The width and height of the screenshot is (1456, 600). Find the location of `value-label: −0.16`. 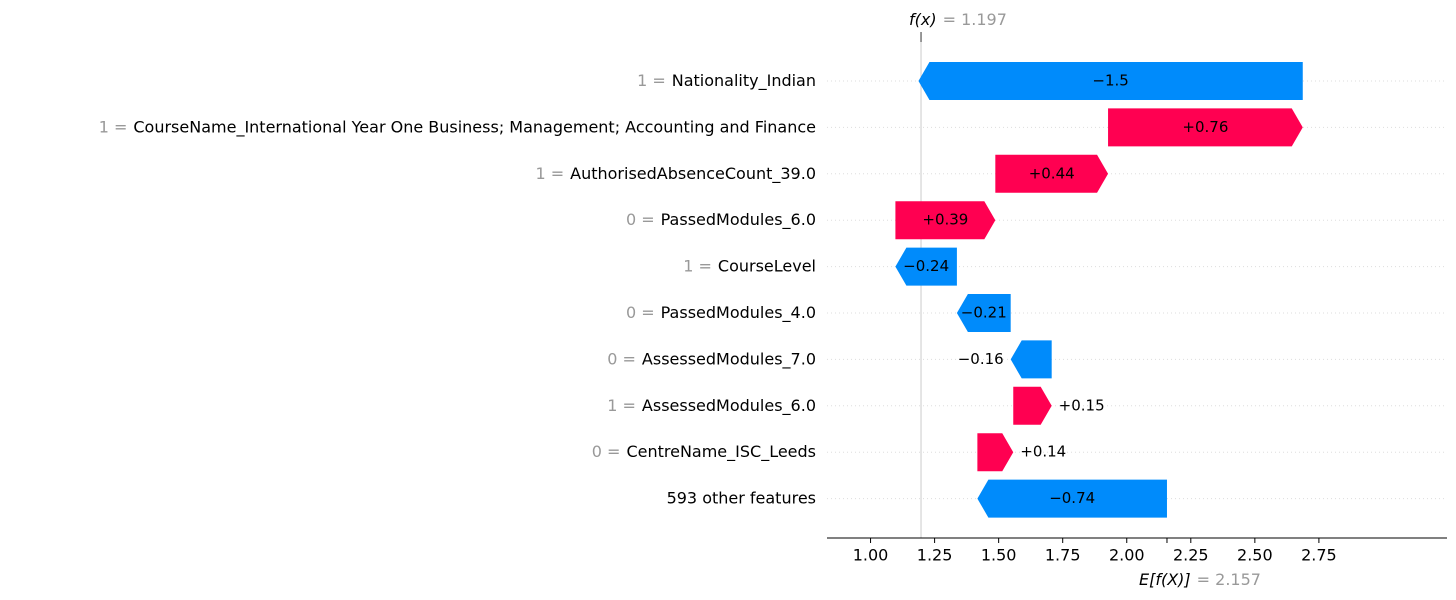

value-label: −0.16 is located at coordinates (981, 359).